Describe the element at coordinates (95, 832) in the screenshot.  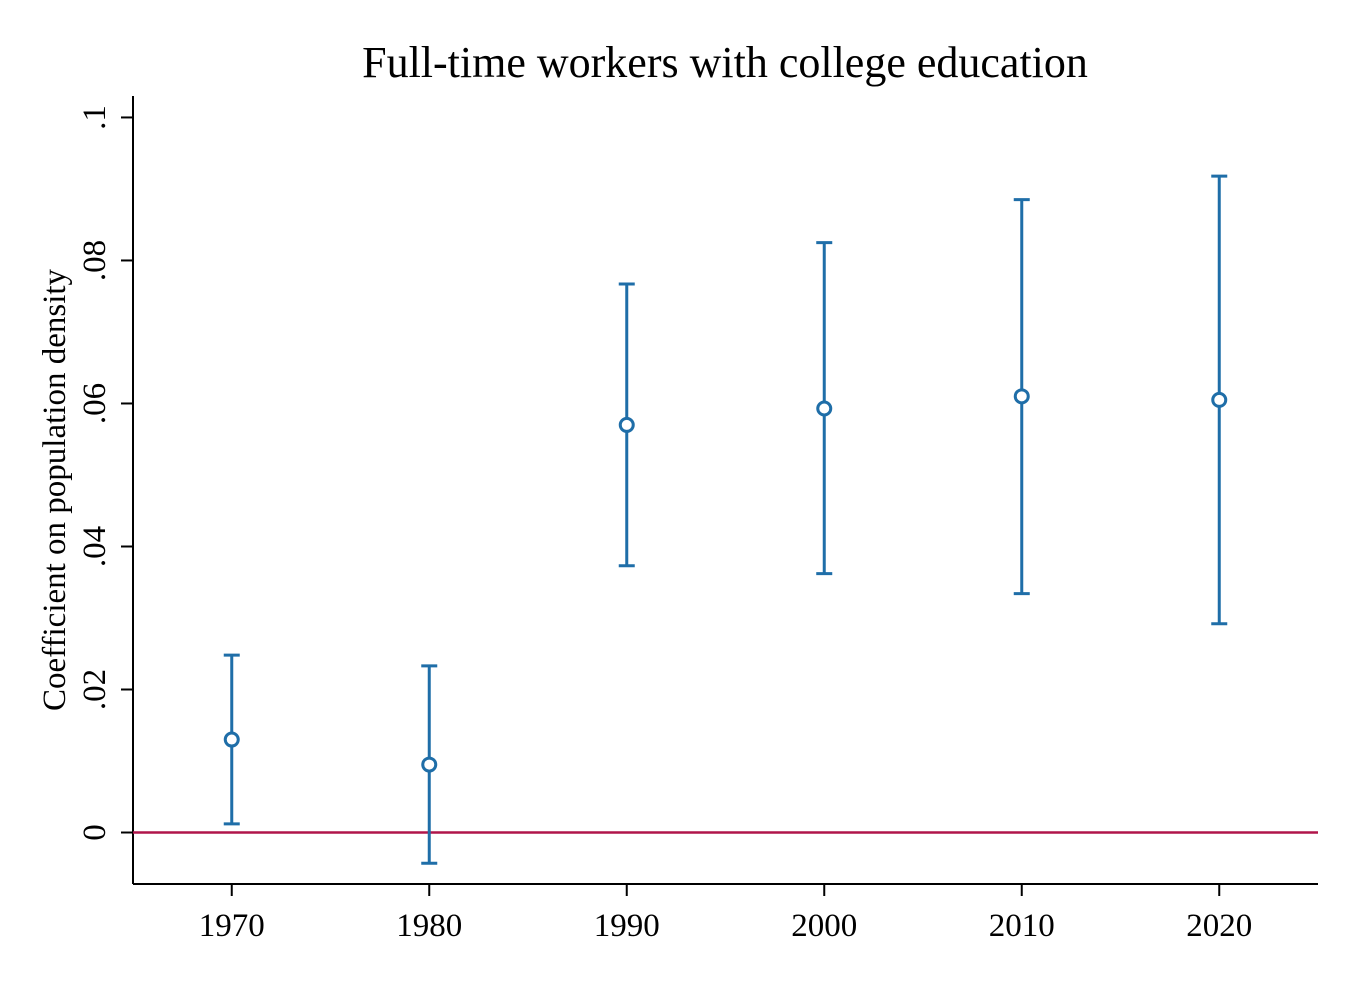
I see `y-tick-label: 0` at that location.